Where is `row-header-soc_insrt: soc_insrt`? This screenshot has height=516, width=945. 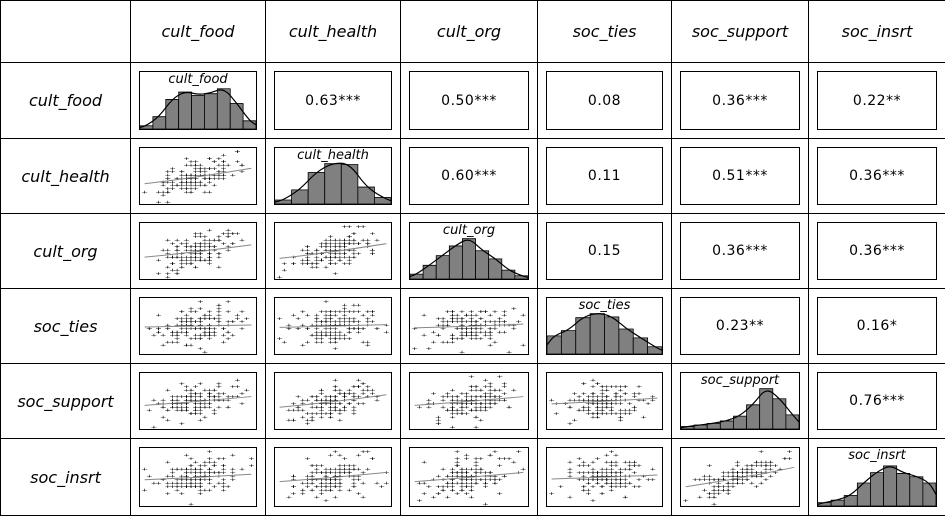 row-header-soc_insrt: soc_insrt is located at coordinates (65, 477).